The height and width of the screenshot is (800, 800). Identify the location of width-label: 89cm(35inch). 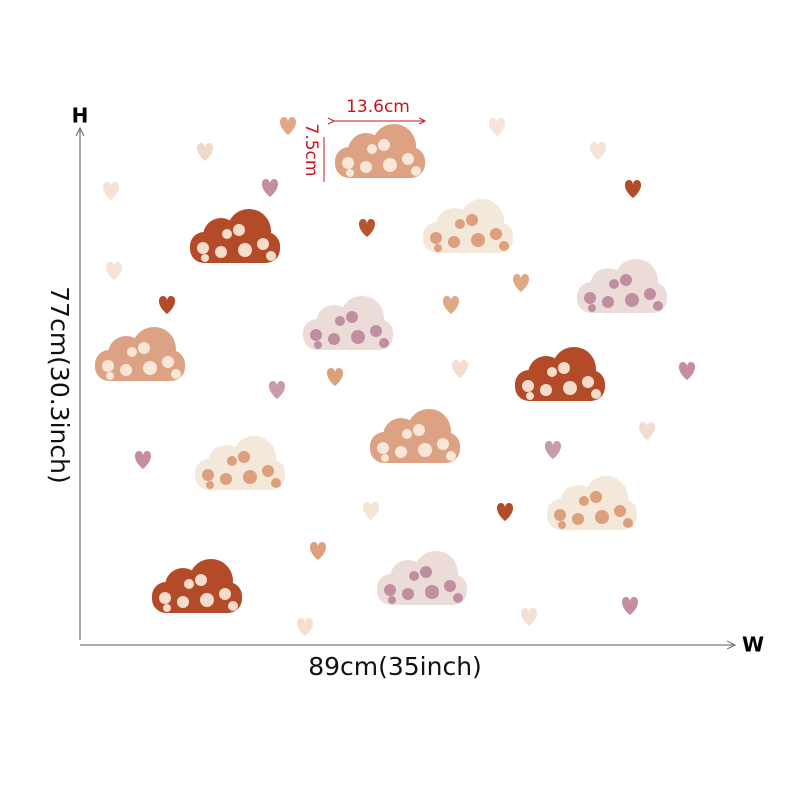
(395, 666).